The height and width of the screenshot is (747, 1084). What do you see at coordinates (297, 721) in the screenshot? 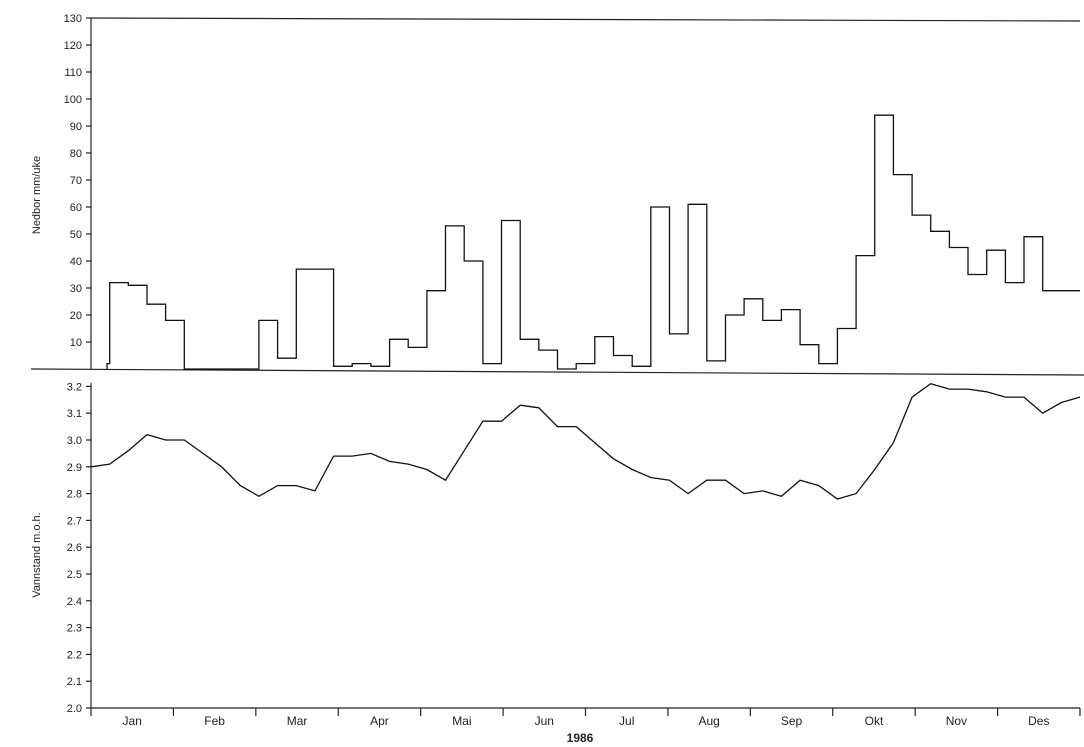
I see `month-label: Mar` at bounding box center [297, 721].